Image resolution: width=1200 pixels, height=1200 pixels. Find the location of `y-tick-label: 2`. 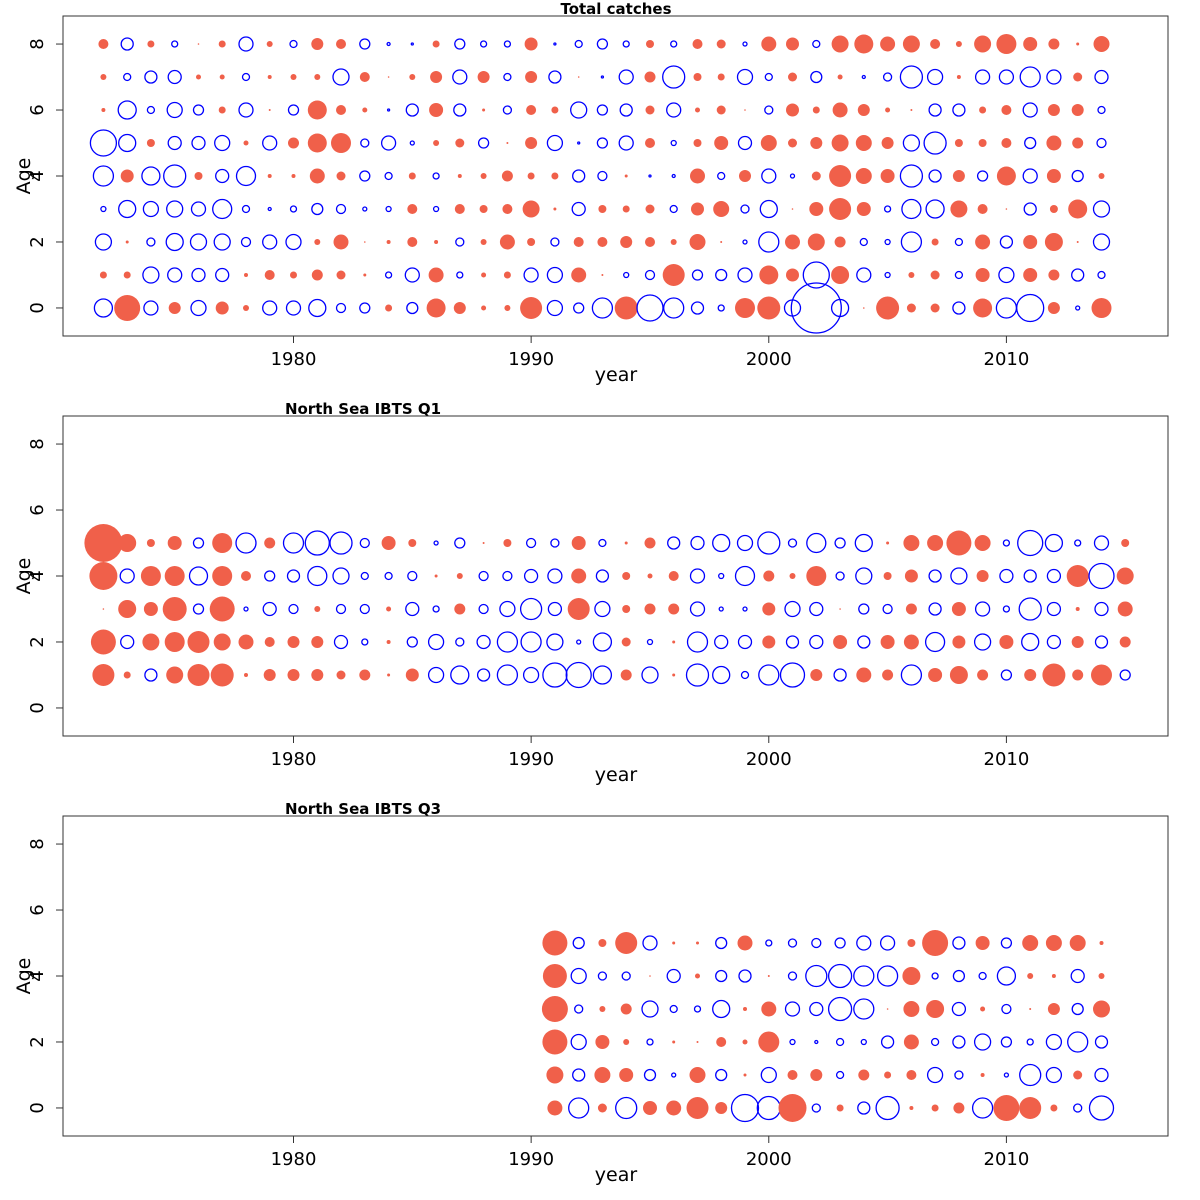

y-tick-label: 2 is located at coordinates (37, 1041).